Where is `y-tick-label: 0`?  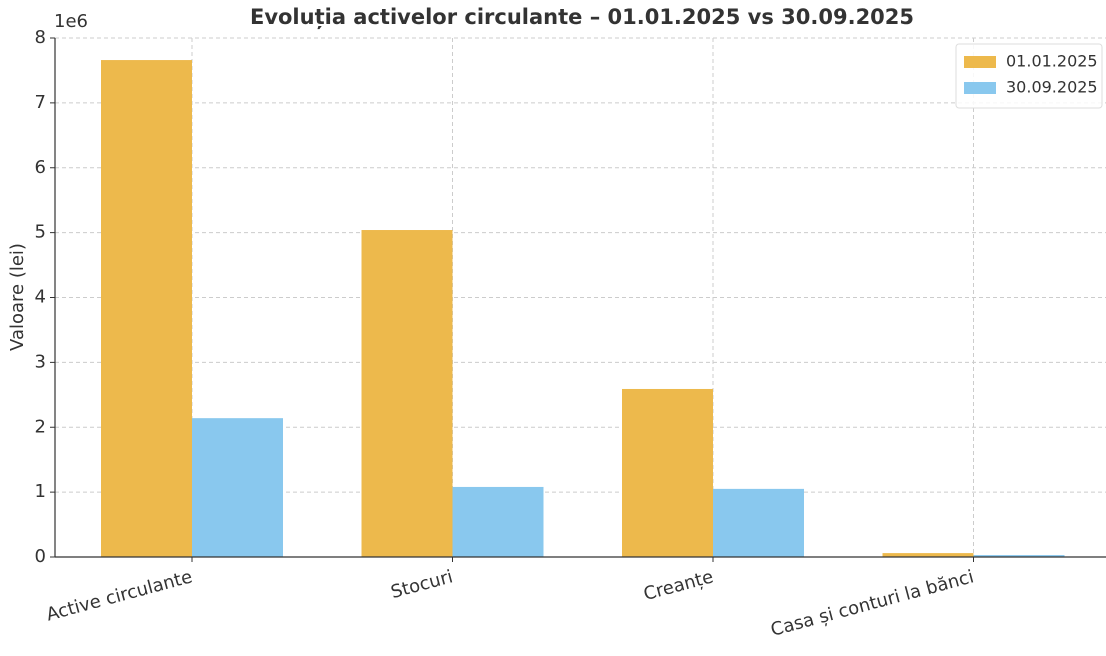
y-tick-label: 0 is located at coordinates (40, 556).